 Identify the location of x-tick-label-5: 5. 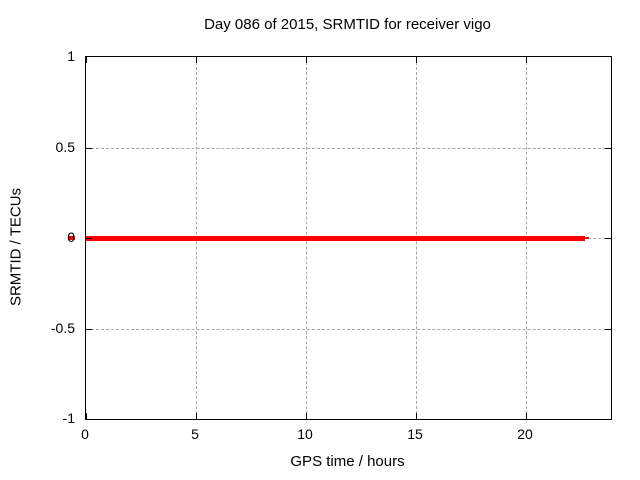
(195, 434).